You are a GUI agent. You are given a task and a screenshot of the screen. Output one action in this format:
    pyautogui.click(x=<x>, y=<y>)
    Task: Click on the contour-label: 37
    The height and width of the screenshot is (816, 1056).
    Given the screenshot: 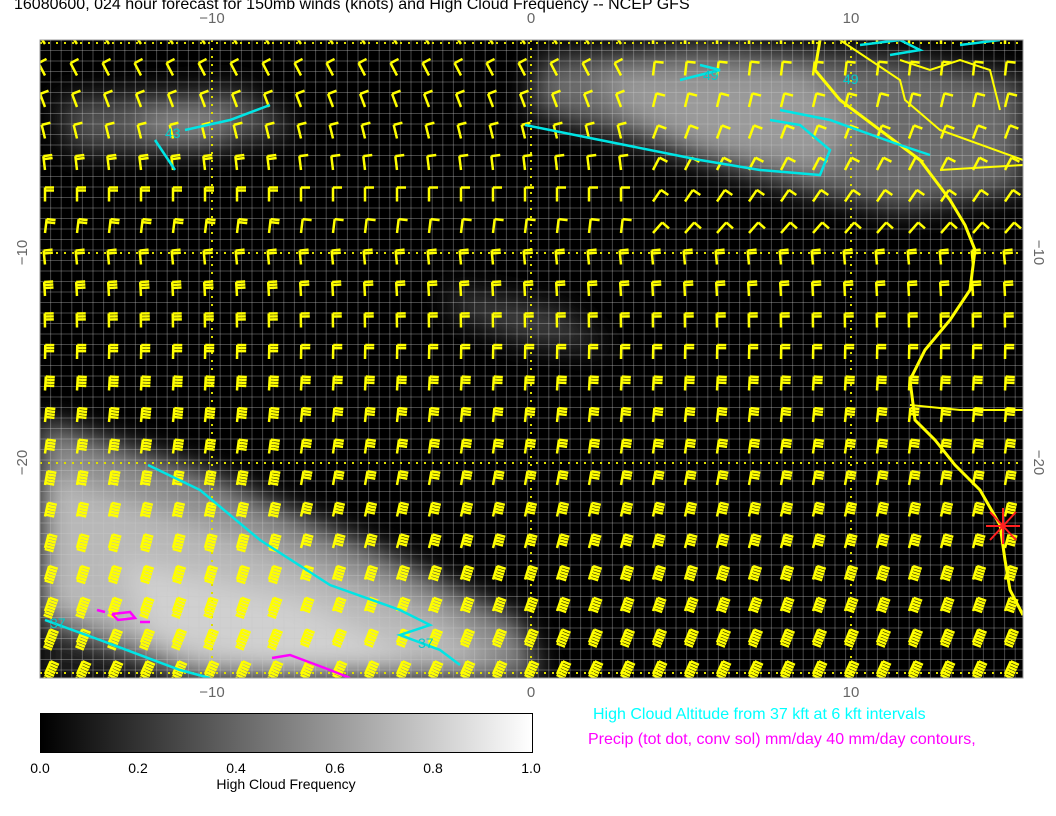 What is the action you would take?
    pyautogui.click(x=58, y=623)
    